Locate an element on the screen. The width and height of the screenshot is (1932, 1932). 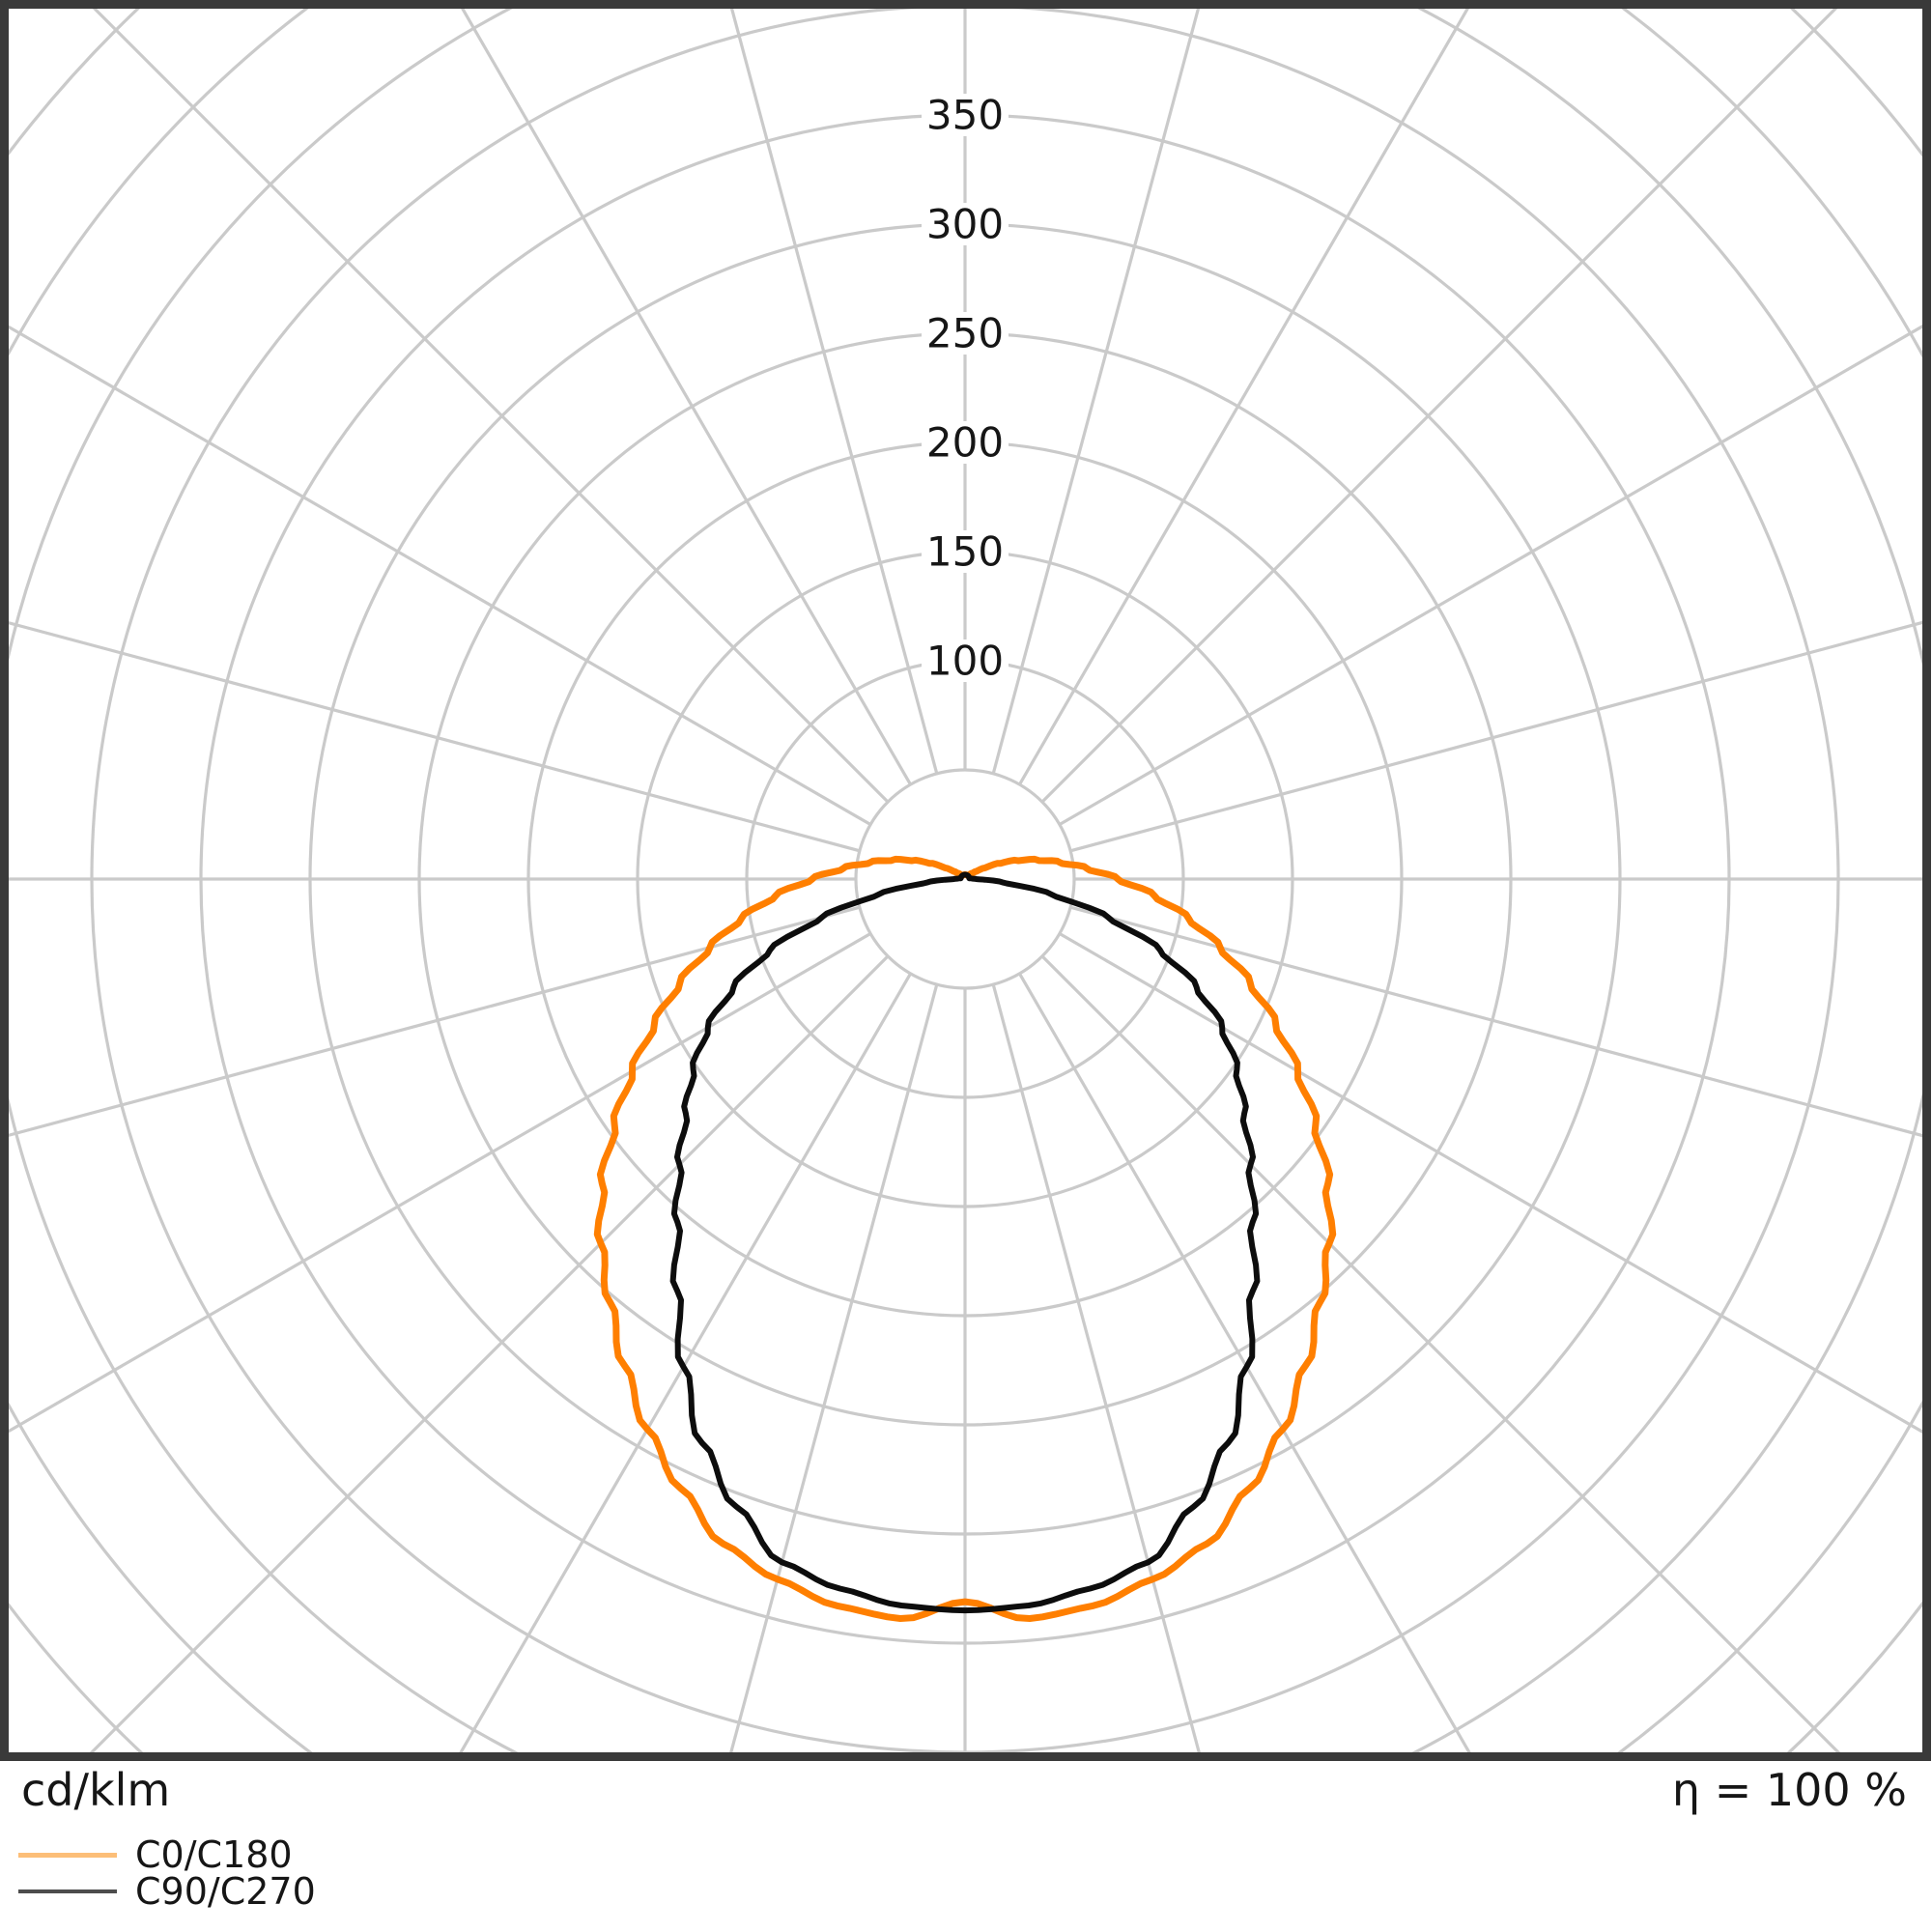
svg-text: 100 is located at coordinates (965, 661).